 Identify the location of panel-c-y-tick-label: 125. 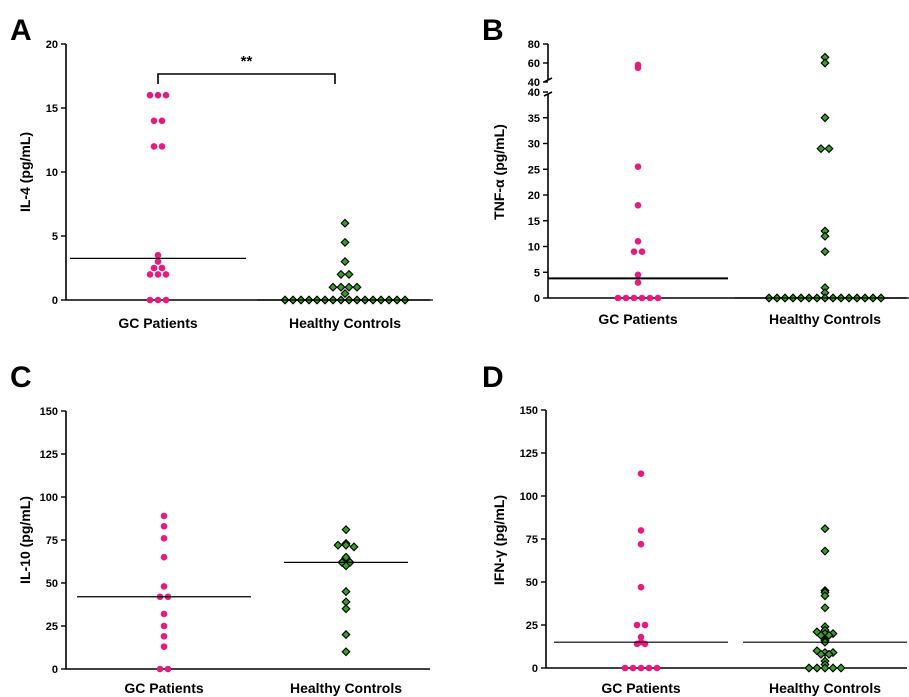
(49, 455).